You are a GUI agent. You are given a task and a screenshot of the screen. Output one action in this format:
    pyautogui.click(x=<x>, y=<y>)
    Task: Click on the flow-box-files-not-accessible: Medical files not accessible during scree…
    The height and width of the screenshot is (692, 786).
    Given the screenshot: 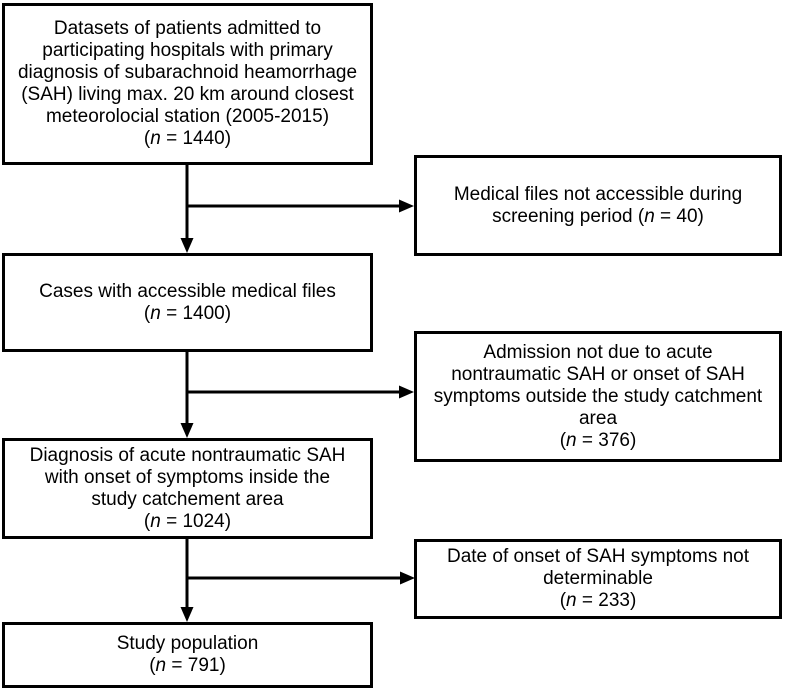 What is the action you would take?
    pyautogui.click(x=598, y=205)
    